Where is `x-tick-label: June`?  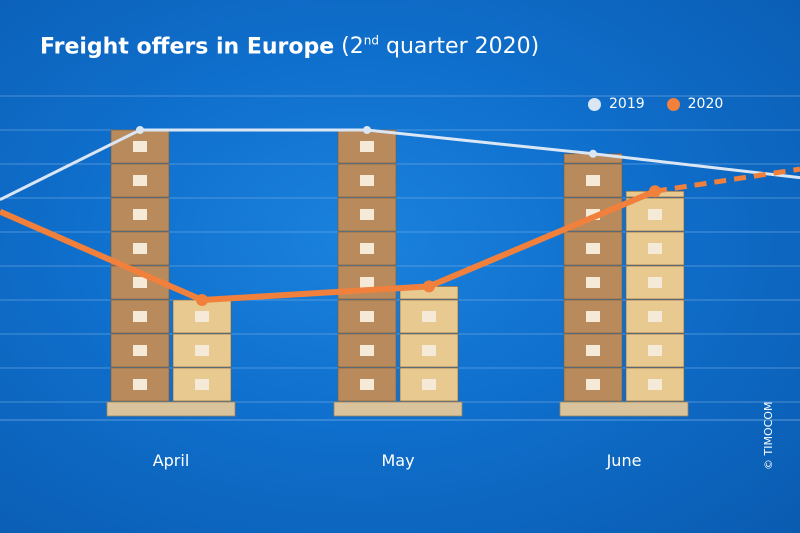
x-tick-label: June is located at coordinates (624, 460).